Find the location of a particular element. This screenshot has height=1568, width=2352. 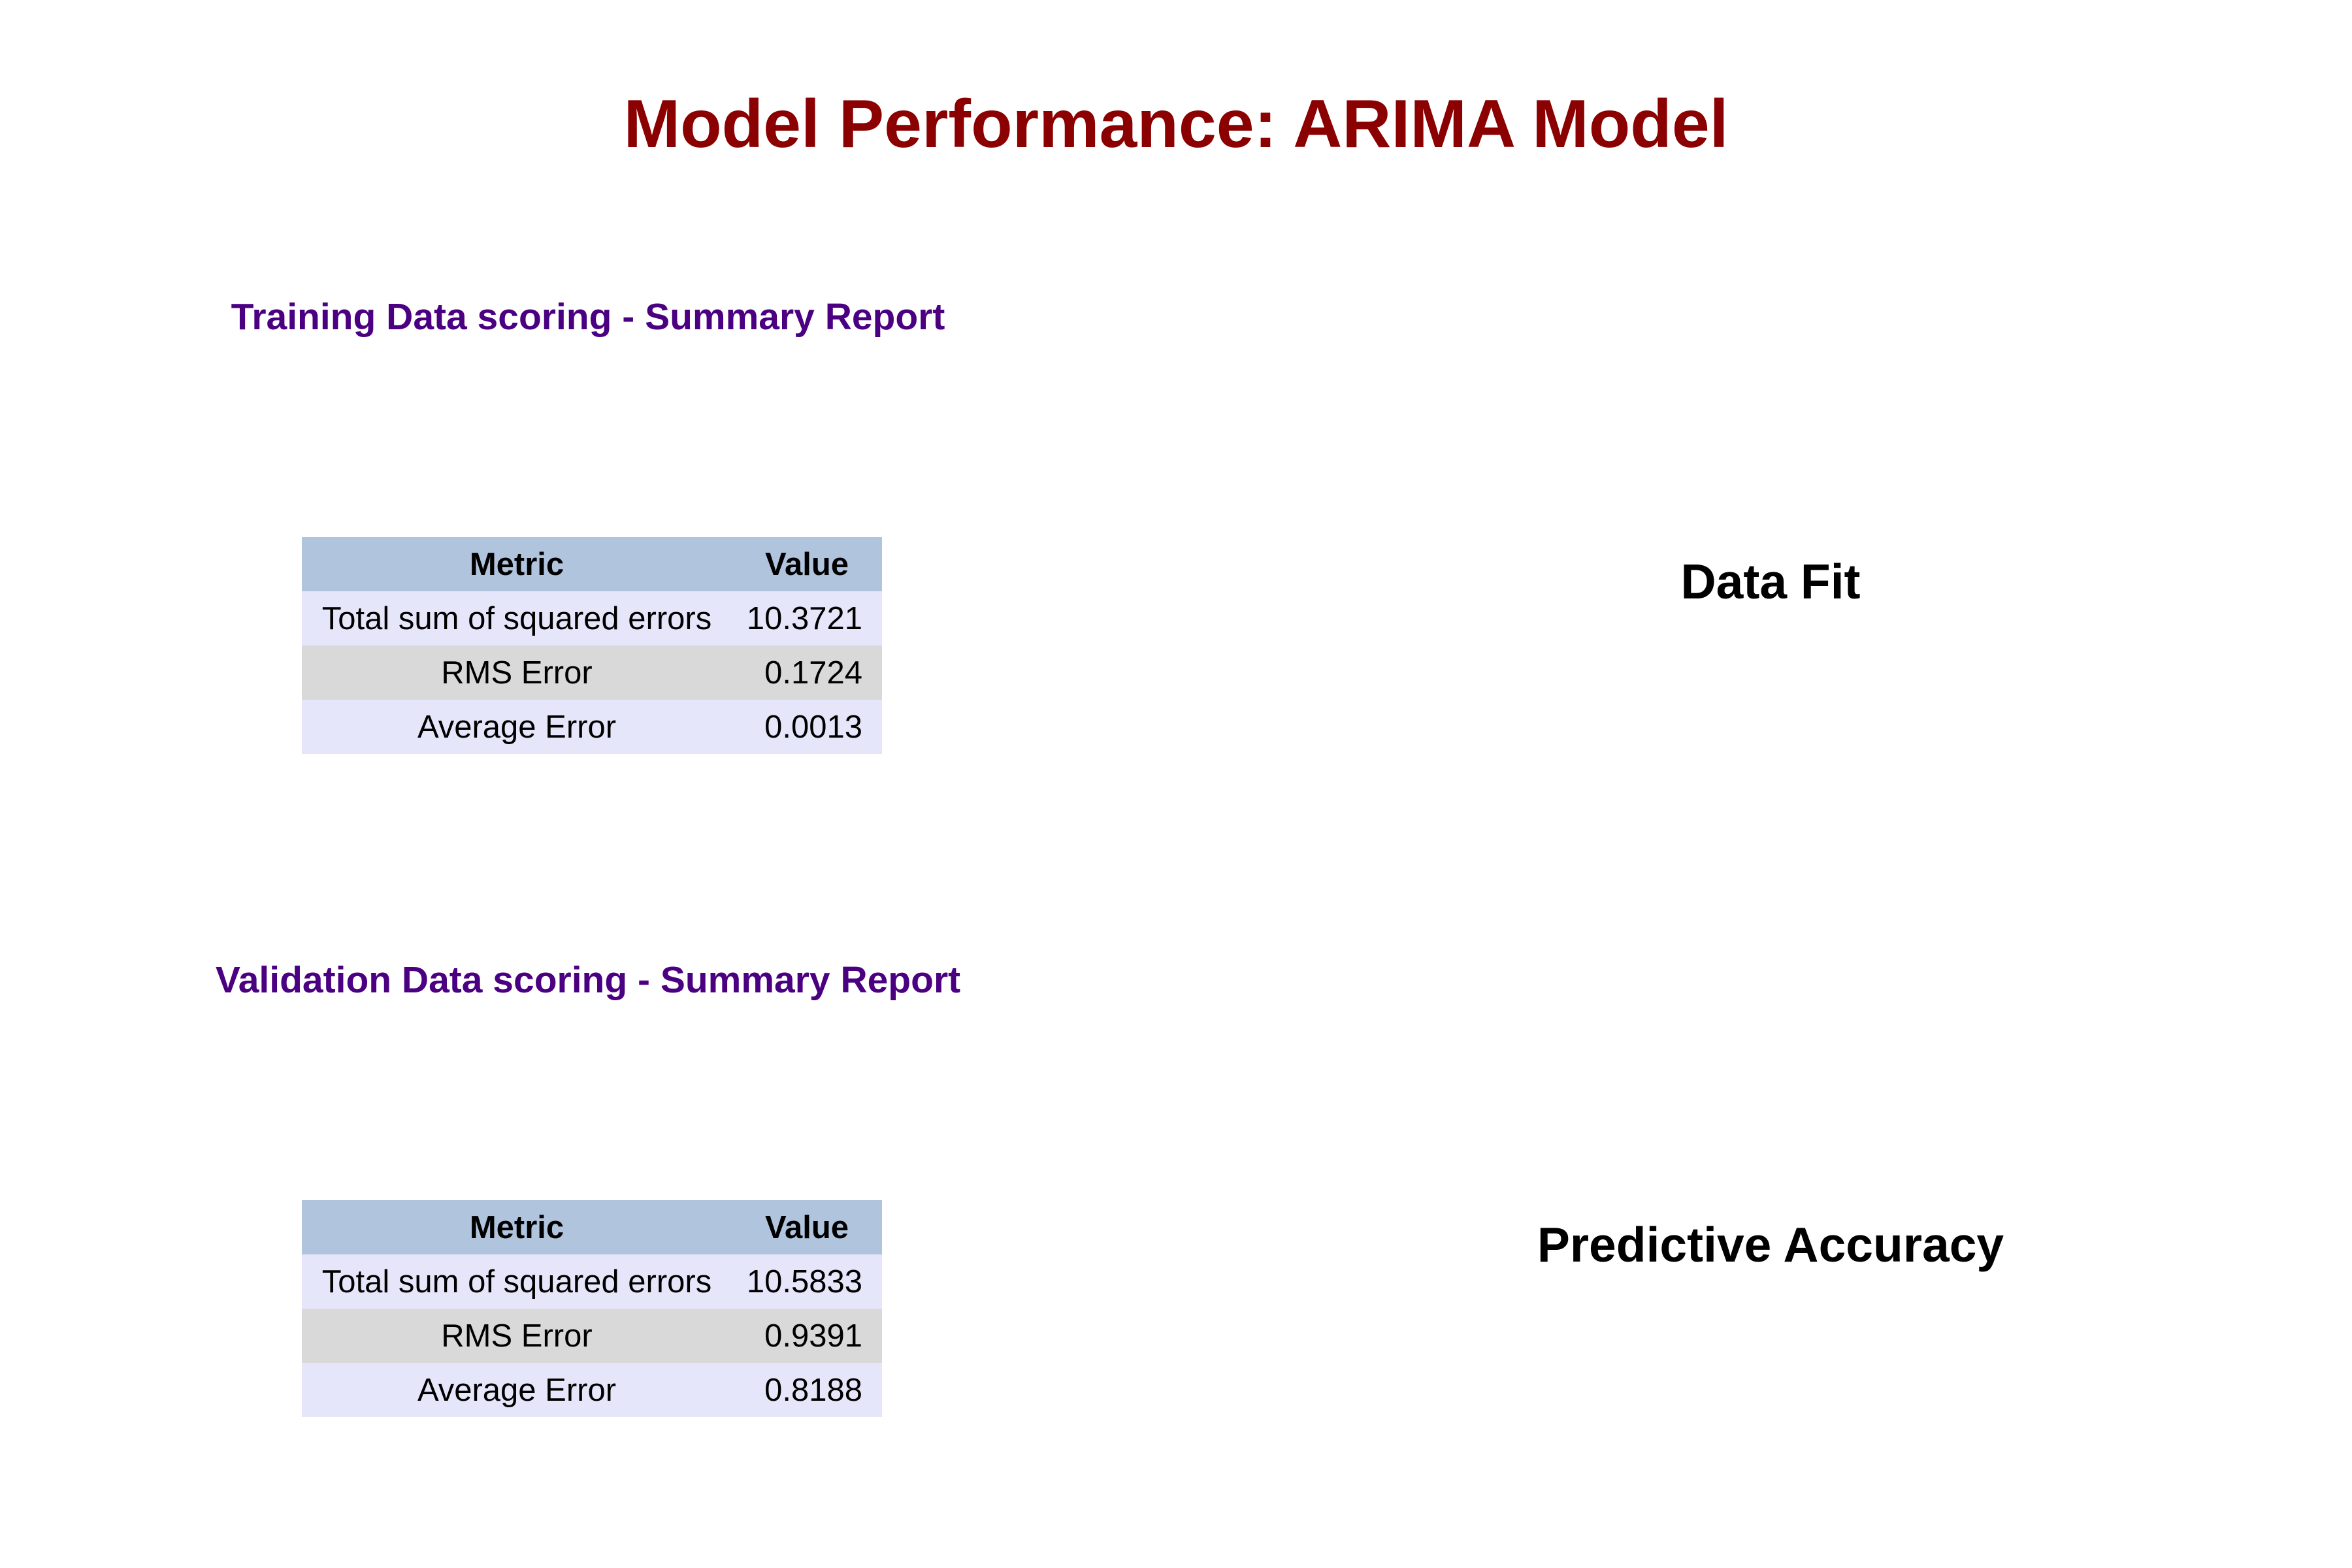

table-row: Average Error 0.8188 is located at coordinates (592, 1390).